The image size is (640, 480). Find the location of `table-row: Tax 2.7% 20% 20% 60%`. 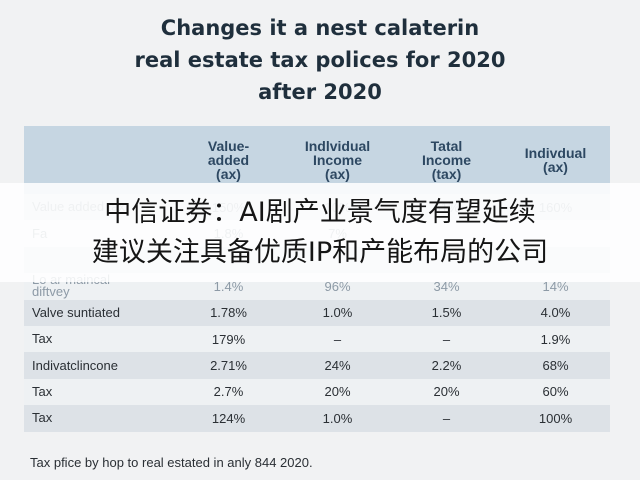

table-row: Tax 2.7% 20% 20% 60% is located at coordinates (317, 392).